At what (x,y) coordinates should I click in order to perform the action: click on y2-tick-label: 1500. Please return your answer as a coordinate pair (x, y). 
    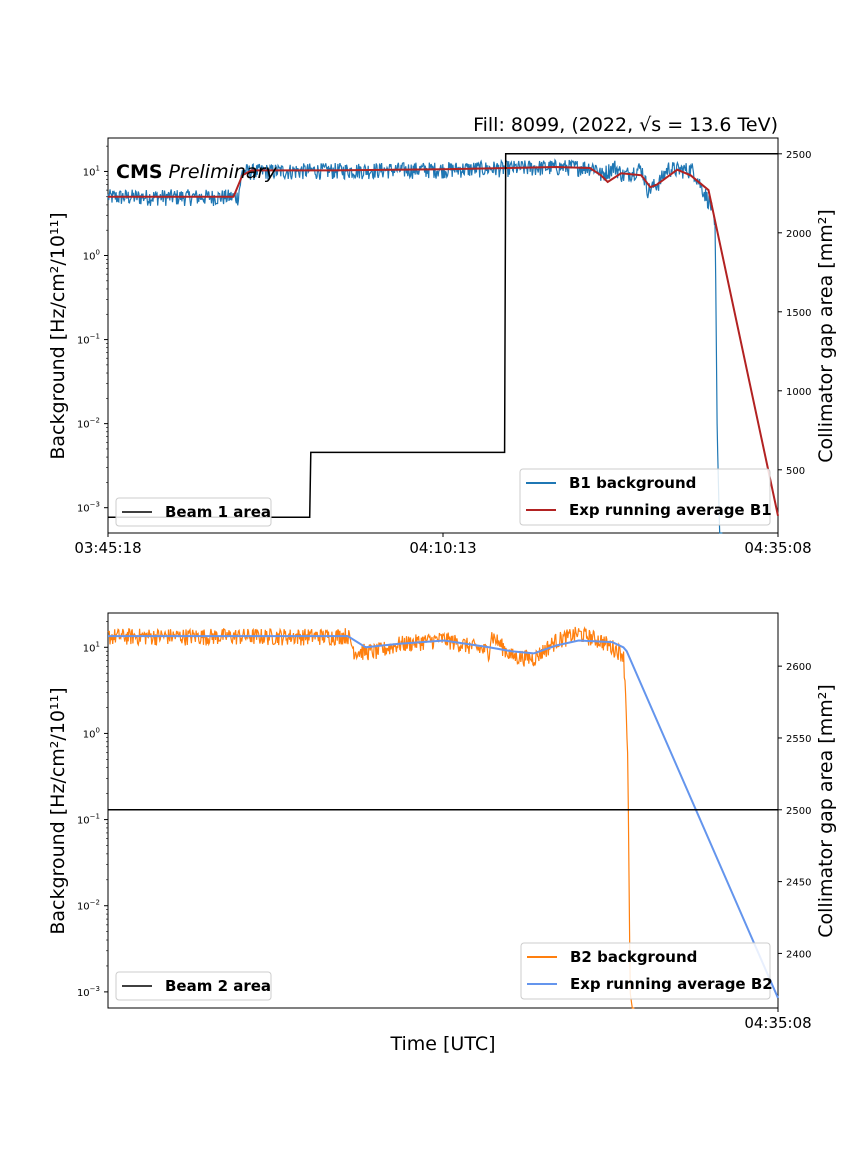
    Looking at the image, I should click on (798, 313).